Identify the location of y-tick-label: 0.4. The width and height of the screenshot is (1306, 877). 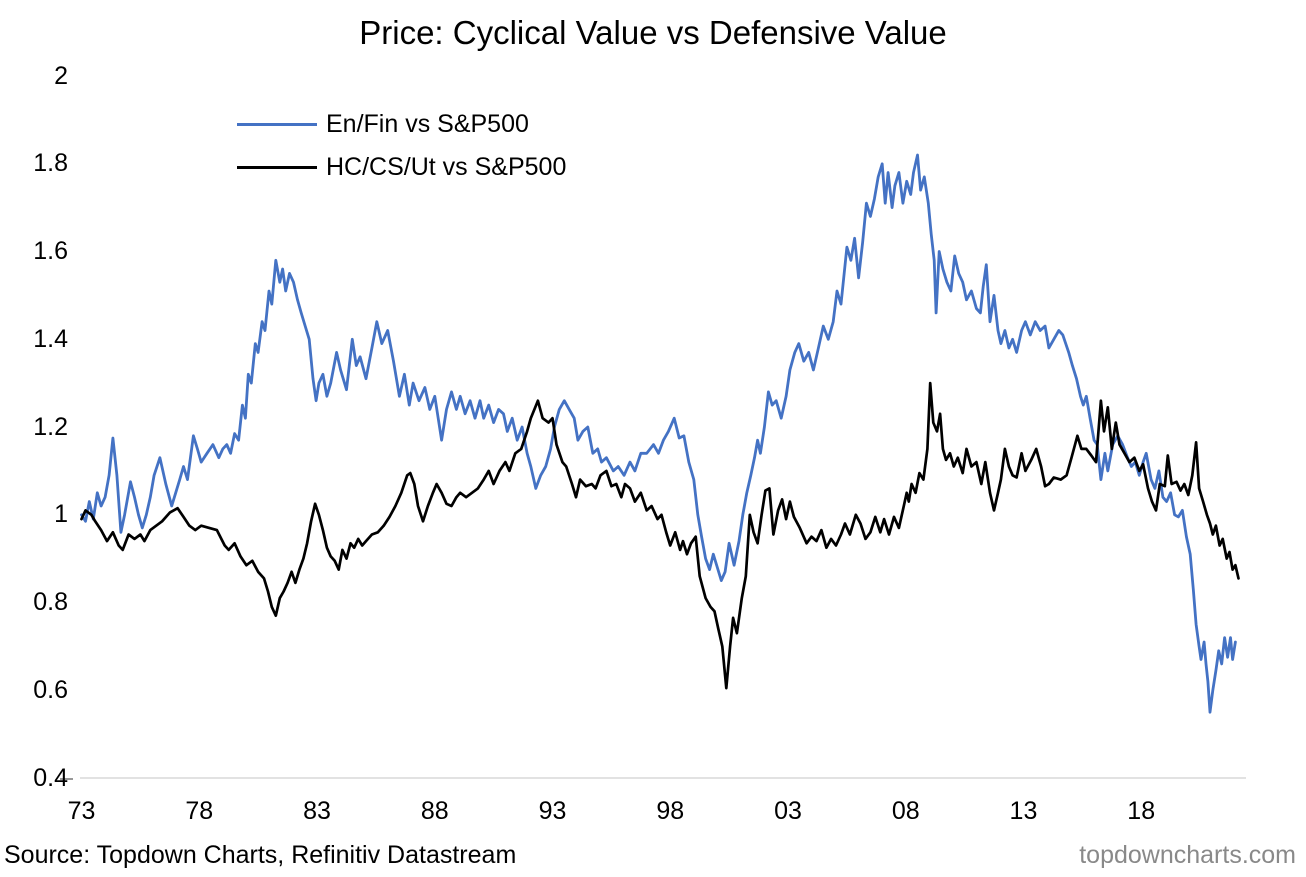
(50, 777).